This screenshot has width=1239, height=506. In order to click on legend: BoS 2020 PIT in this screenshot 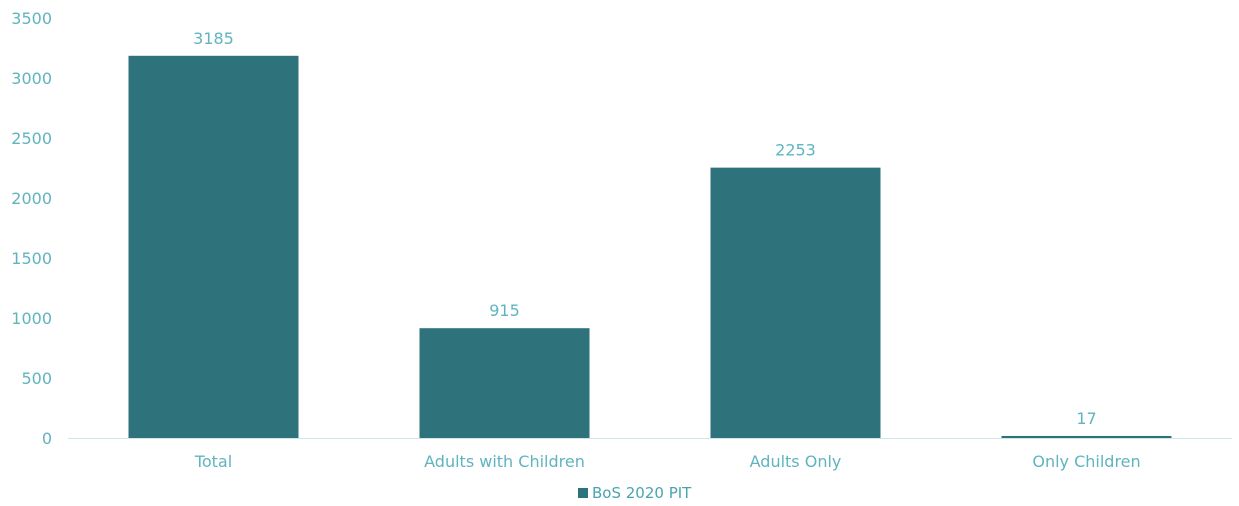, I will do `click(635, 493)`.